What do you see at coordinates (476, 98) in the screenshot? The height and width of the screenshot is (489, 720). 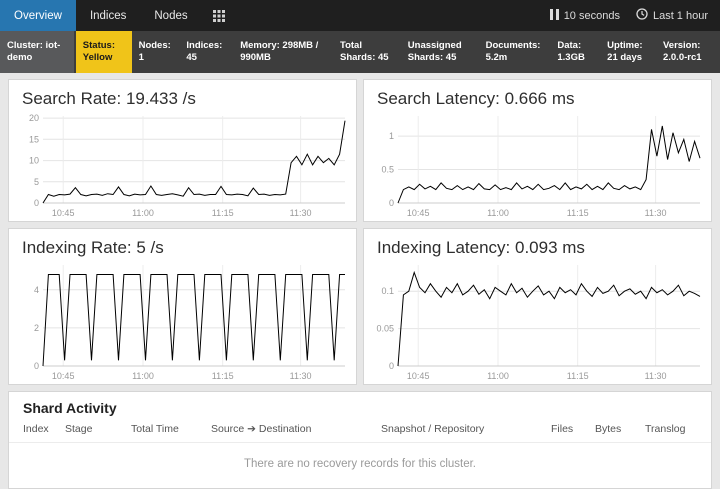 I see `search-latency-title: Search Latency: 0.666 ms` at bounding box center [476, 98].